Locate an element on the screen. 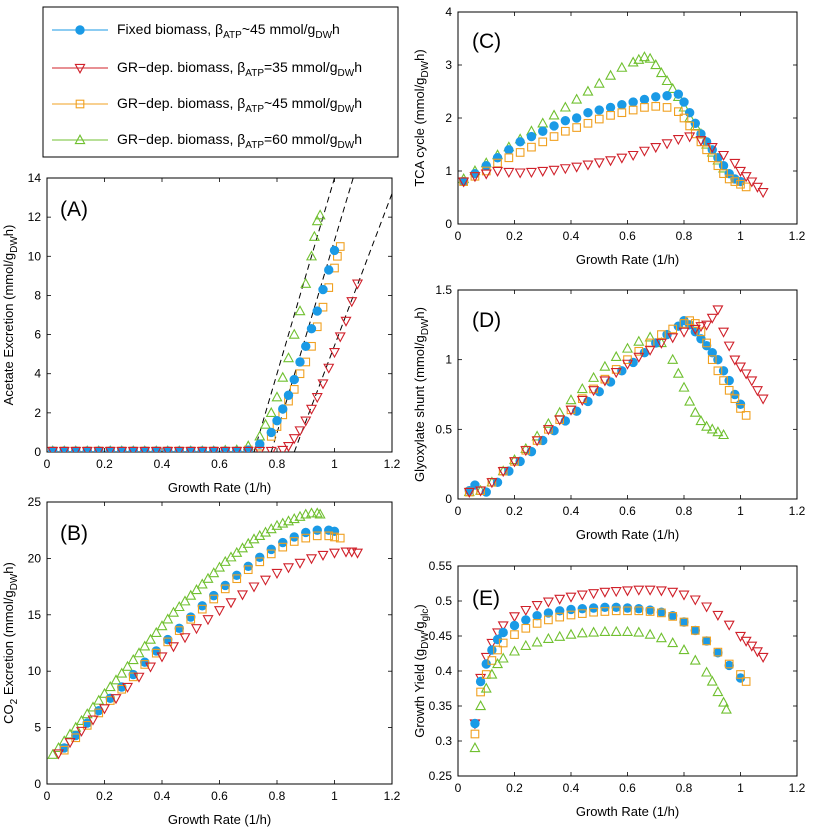  x-tick-label: 0.8 is located at coordinates (277, 464).